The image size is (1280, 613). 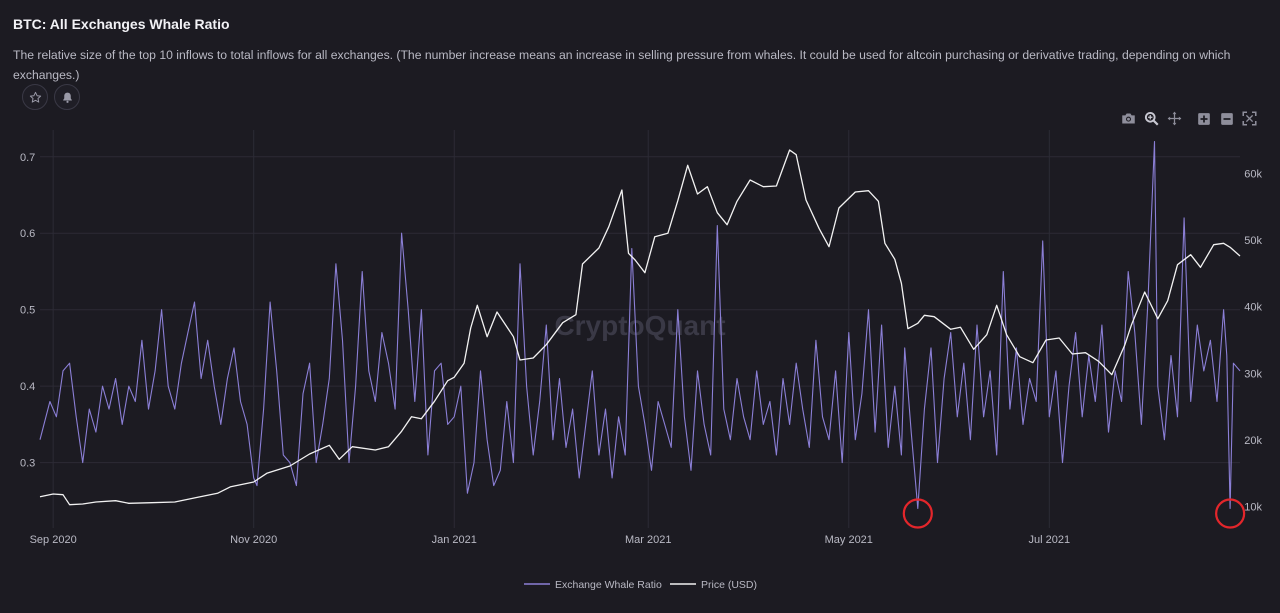 I want to click on x-tick-label: May 2021, so click(x=849, y=540).